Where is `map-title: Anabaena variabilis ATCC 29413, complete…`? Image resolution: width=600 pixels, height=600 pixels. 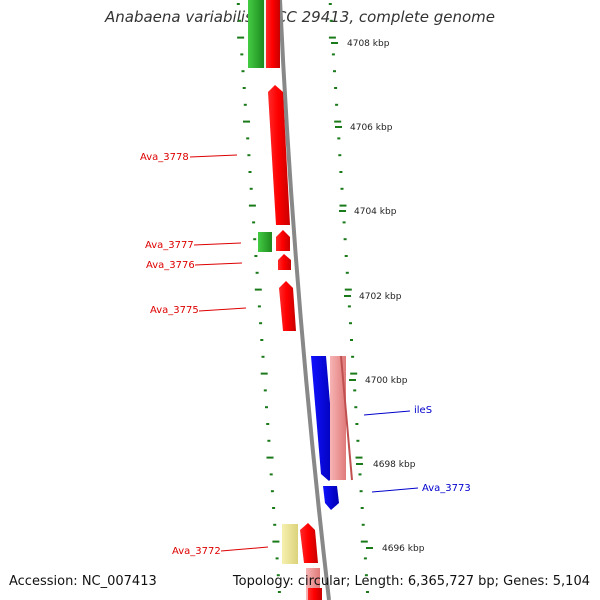
map-title: Anabaena variabilis ATCC 29413, complete… is located at coordinates (300, 17).